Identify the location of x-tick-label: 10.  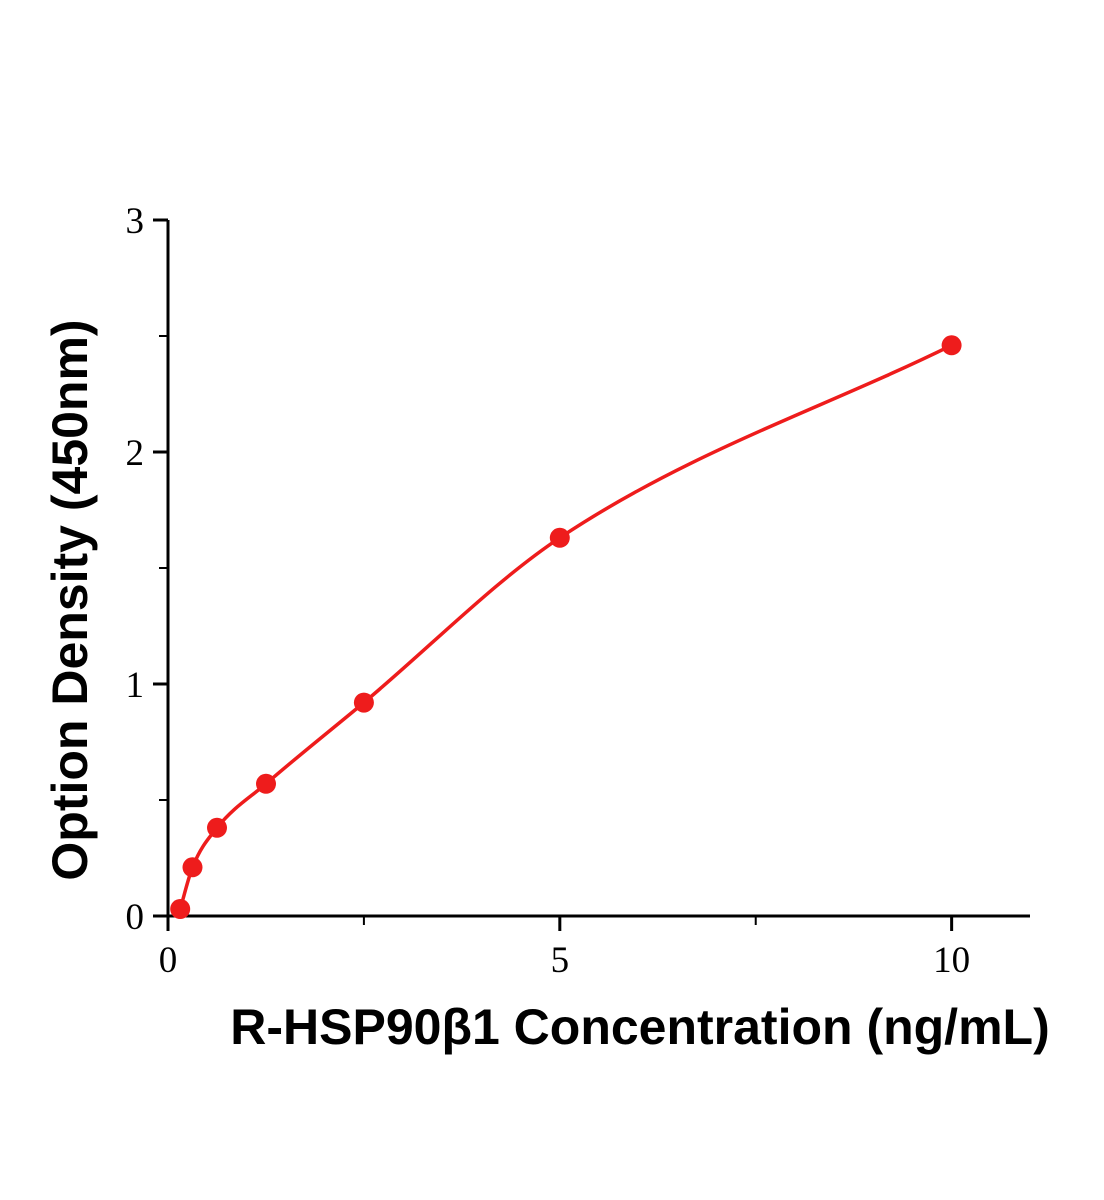
(951, 960).